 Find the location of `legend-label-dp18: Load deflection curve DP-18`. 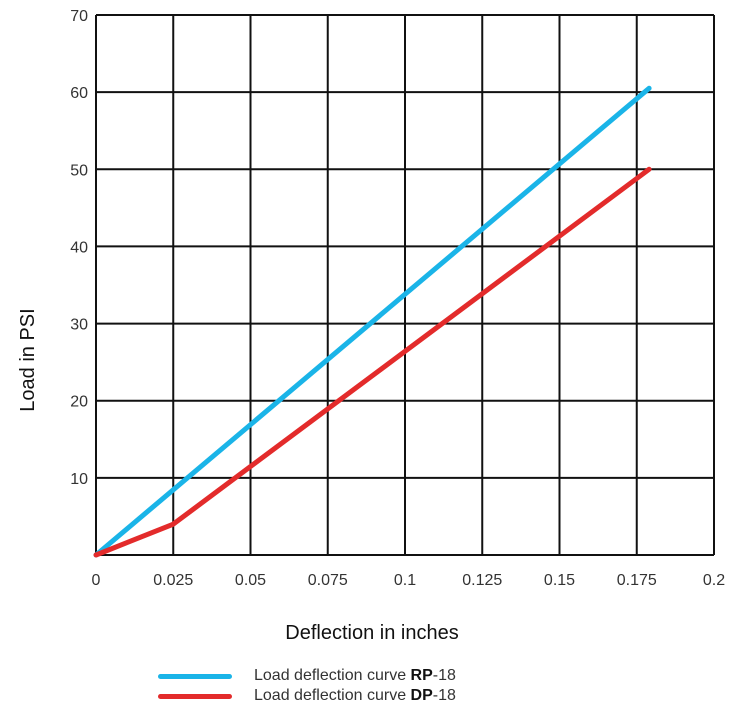

legend-label-dp18: Load deflection curve DP-18 is located at coordinates (355, 695).